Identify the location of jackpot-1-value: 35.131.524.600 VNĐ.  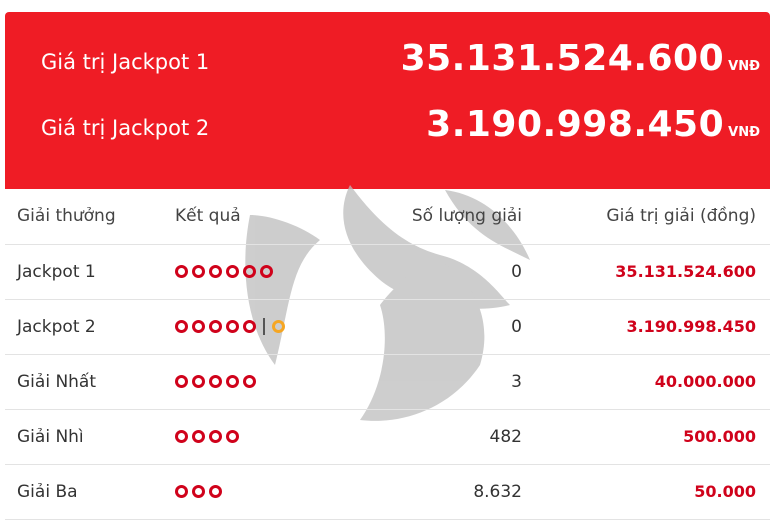
(580, 58).